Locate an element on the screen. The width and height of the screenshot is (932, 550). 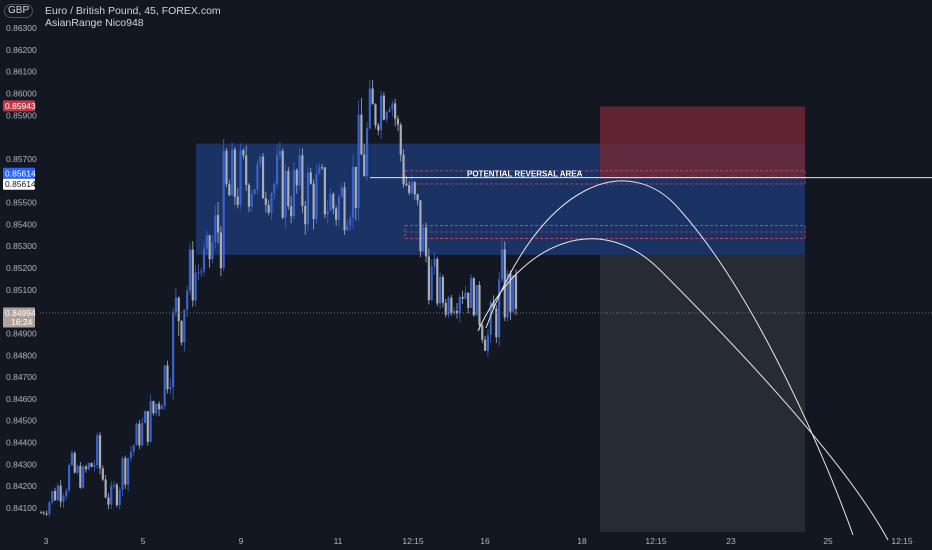
price-label-entry_a: 0.85614 is located at coordinates (20, 173).